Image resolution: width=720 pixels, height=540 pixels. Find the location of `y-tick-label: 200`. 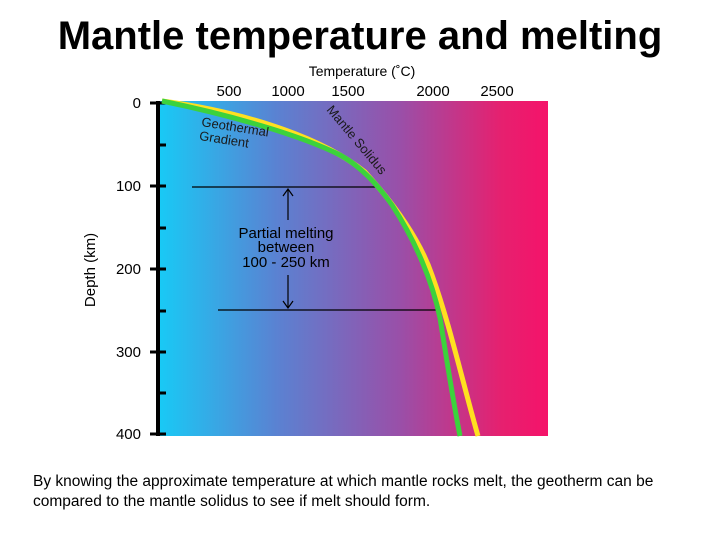

y-tick-label: 200 is located at coordinates (128, 269).